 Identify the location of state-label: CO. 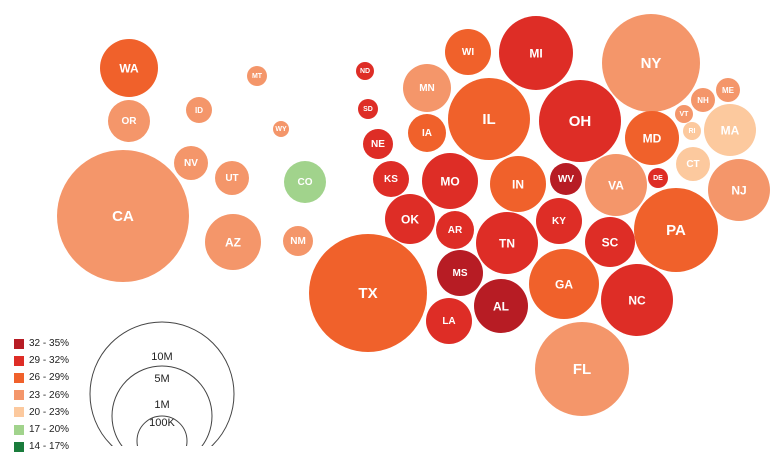
(305, 182).